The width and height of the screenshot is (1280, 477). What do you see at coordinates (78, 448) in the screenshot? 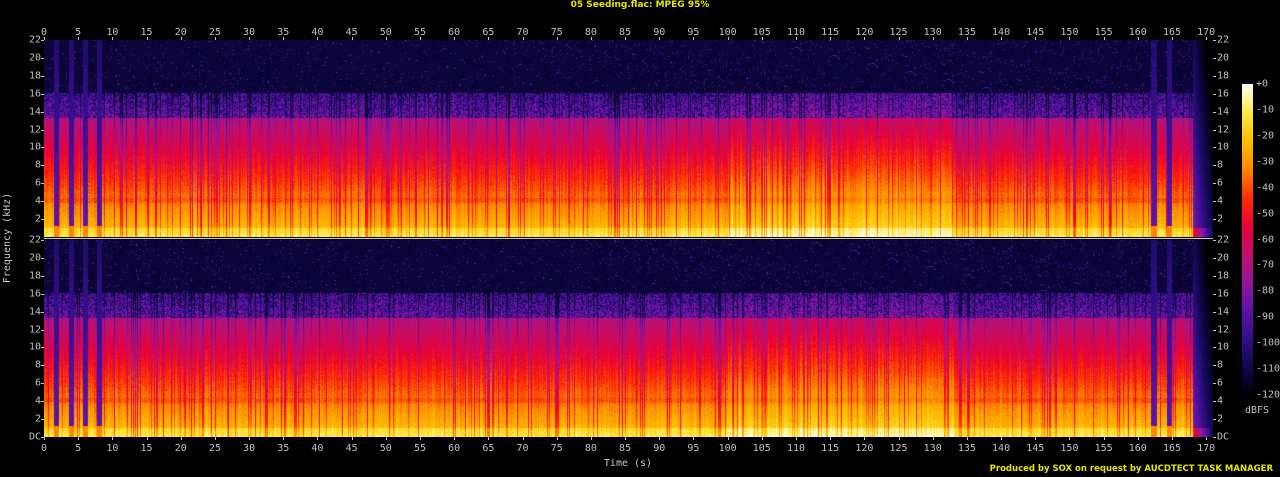
I see `x-tick-label: 5` at bounding box center [78, 448].